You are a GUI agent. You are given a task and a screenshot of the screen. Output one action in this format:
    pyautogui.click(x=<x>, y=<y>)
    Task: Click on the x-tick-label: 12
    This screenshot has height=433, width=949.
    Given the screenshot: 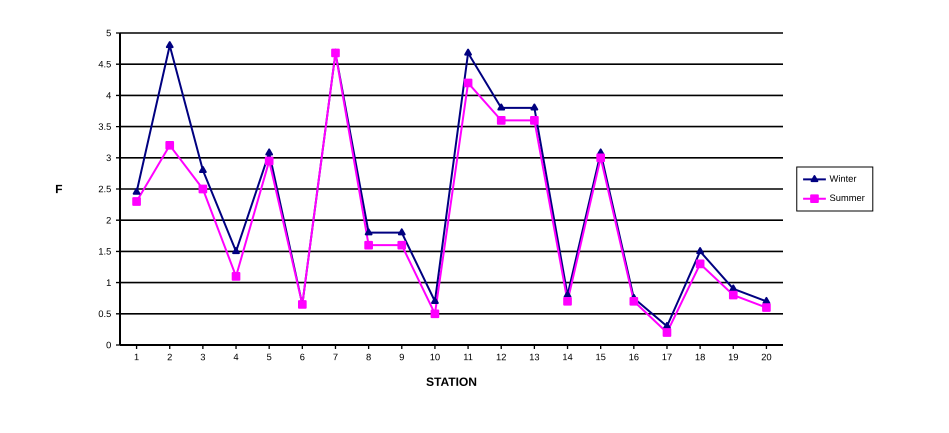 What is the action you would take?
    pyautogui.click(x=501, y=357)
    